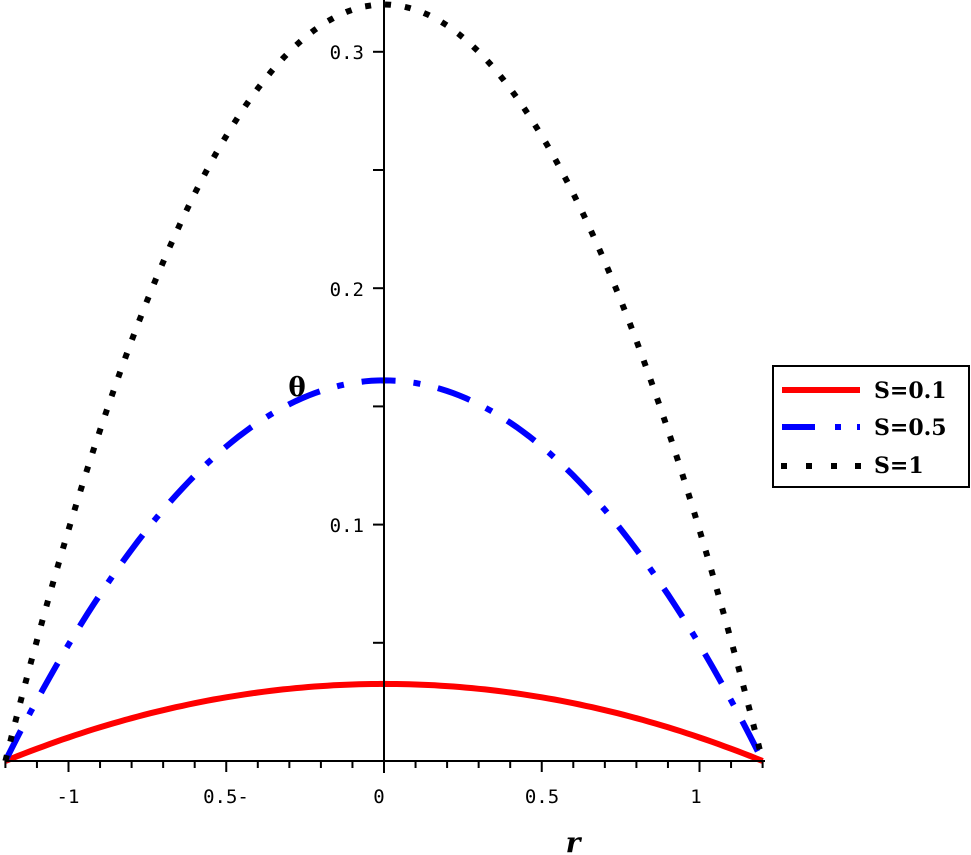 The image size is (971, 855). What do you see at coordinates (347, 53) in the screenshot?
I see `y-tick-label: 0.3` at bounding box center [347, 53].